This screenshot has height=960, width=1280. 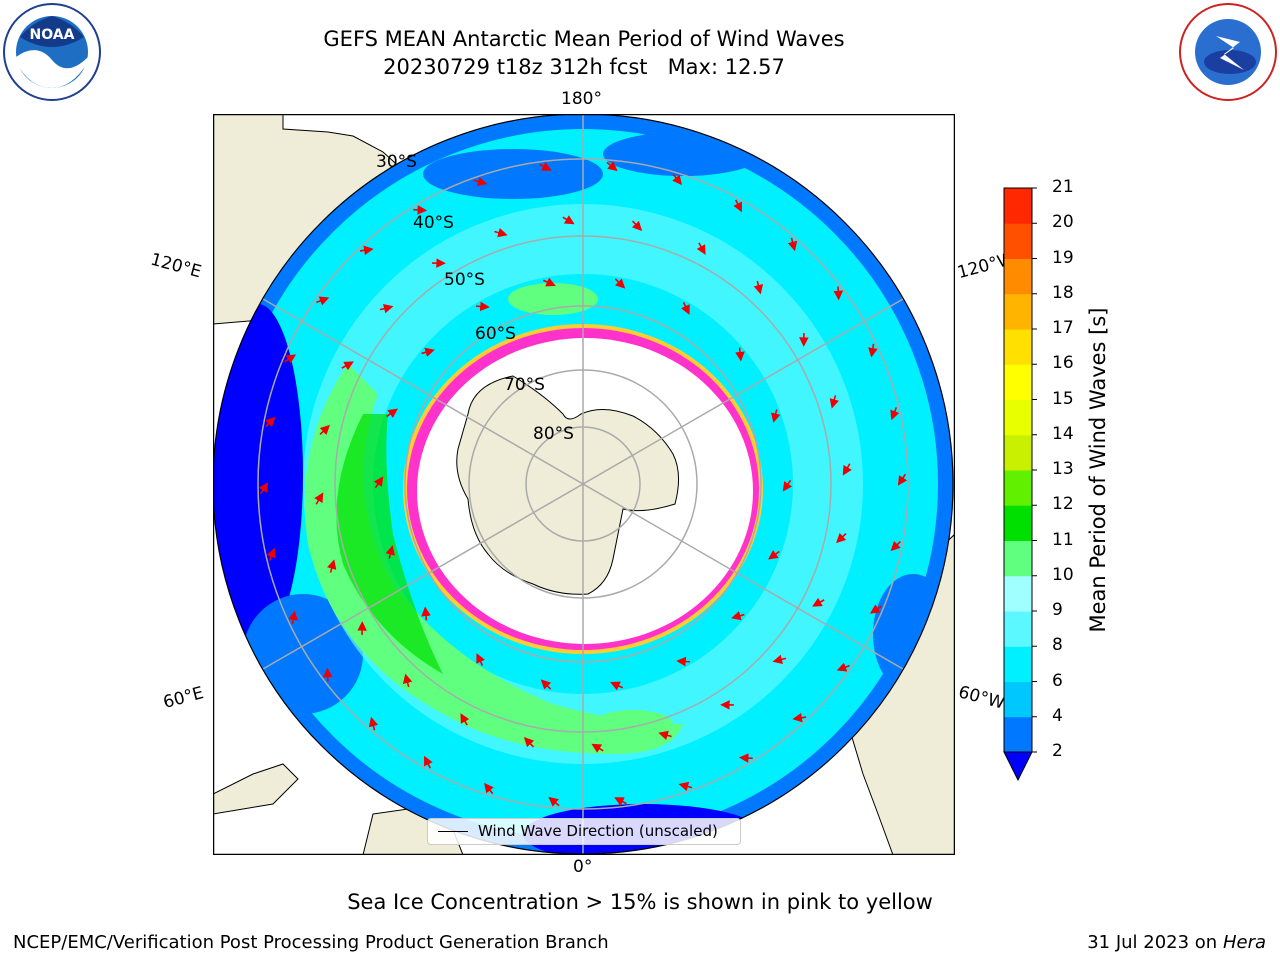 I want to click on colorbar-tick-label: 17, so click(x=1063, y=328).